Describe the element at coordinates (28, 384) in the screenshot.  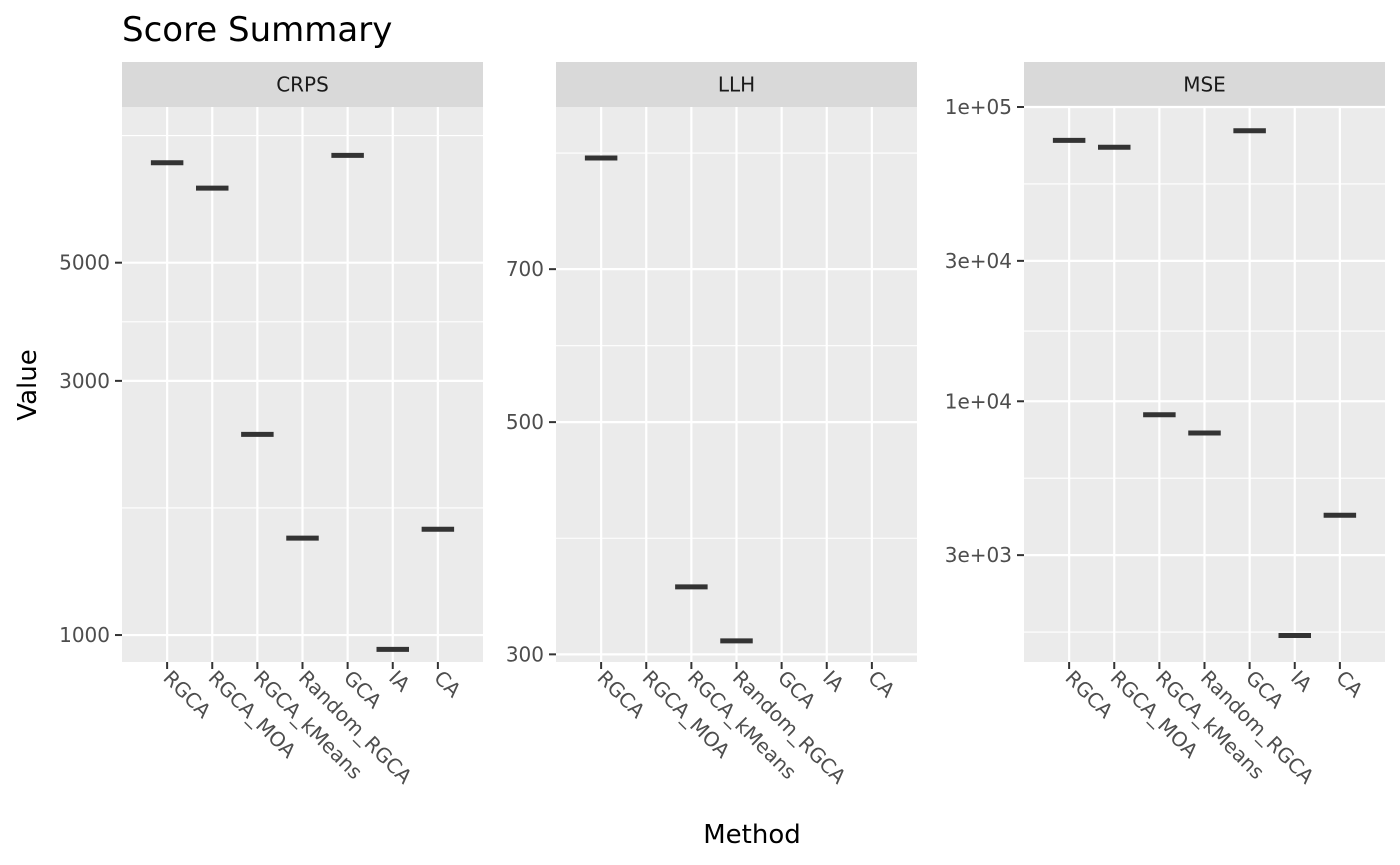
I see `y-axis-title: Value` at that location.